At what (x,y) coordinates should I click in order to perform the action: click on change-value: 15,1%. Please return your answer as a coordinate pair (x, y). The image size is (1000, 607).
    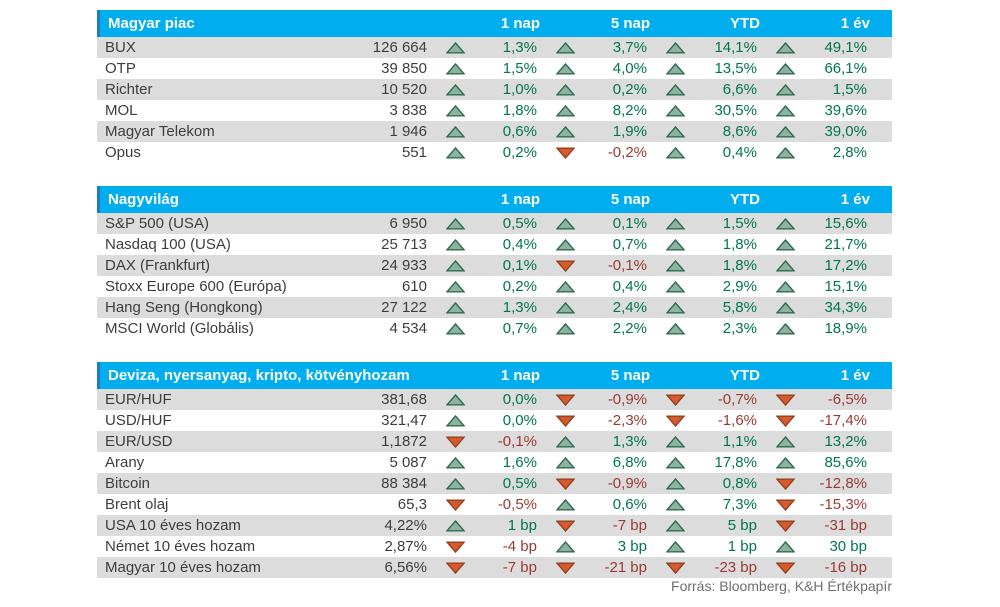
    Looking at the image, I should click on (845, 286).